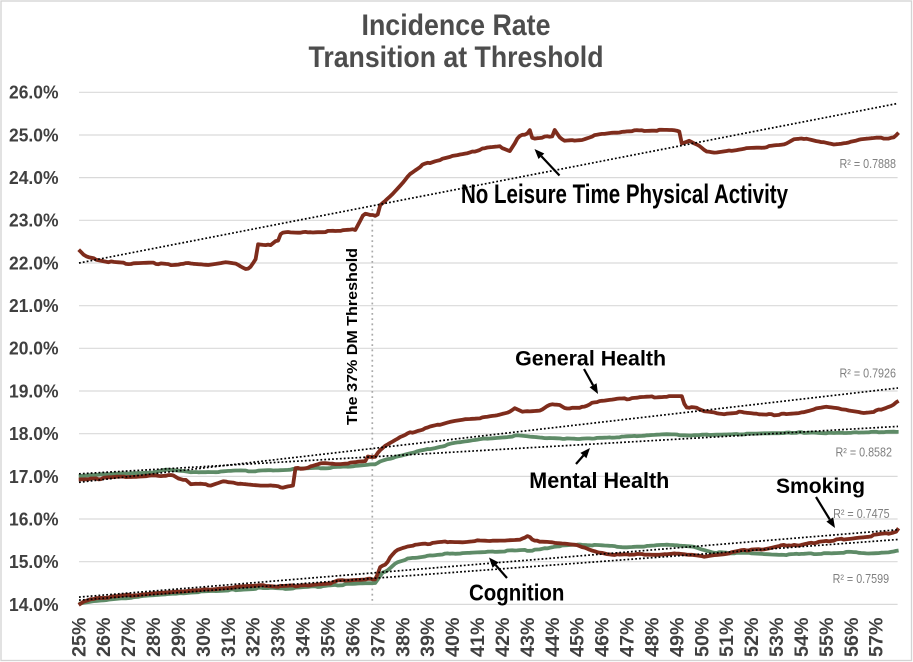  I want to click on svg-text: 16.0%, so click(34, 519).